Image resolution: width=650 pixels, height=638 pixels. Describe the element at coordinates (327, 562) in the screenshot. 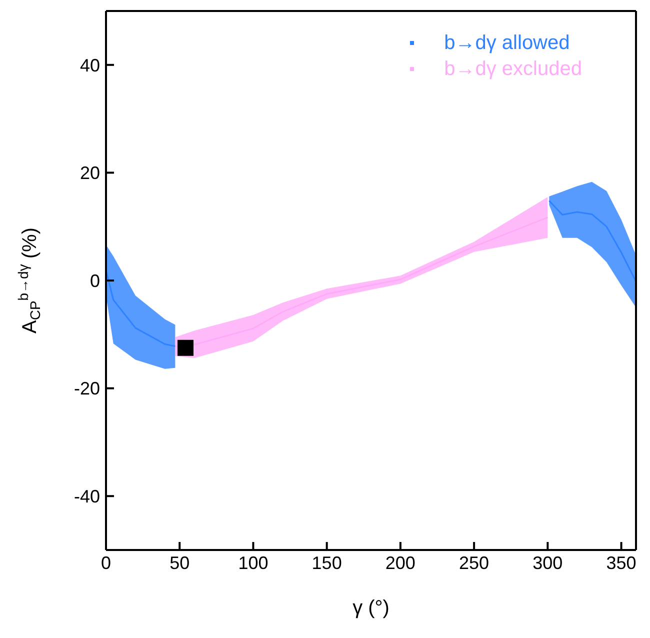

I see `x-tick-label: 150` at that location.